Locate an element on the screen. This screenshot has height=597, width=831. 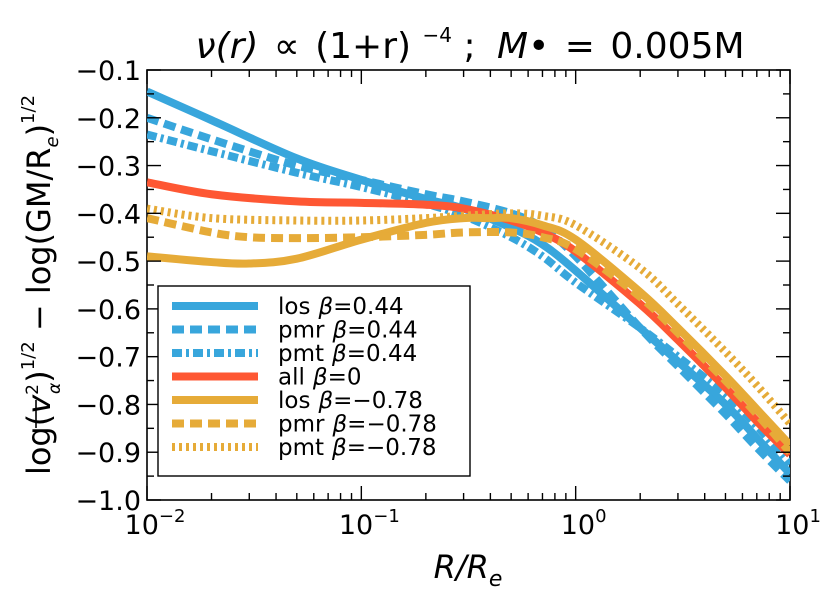
y-tick-label: −0.5 is located at coordinates (108, 262).